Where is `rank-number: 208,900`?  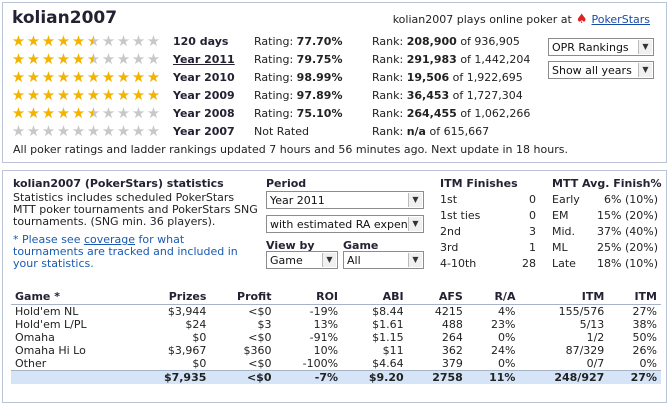
rank-number: 208,900 is located at coordinates (431, 41).